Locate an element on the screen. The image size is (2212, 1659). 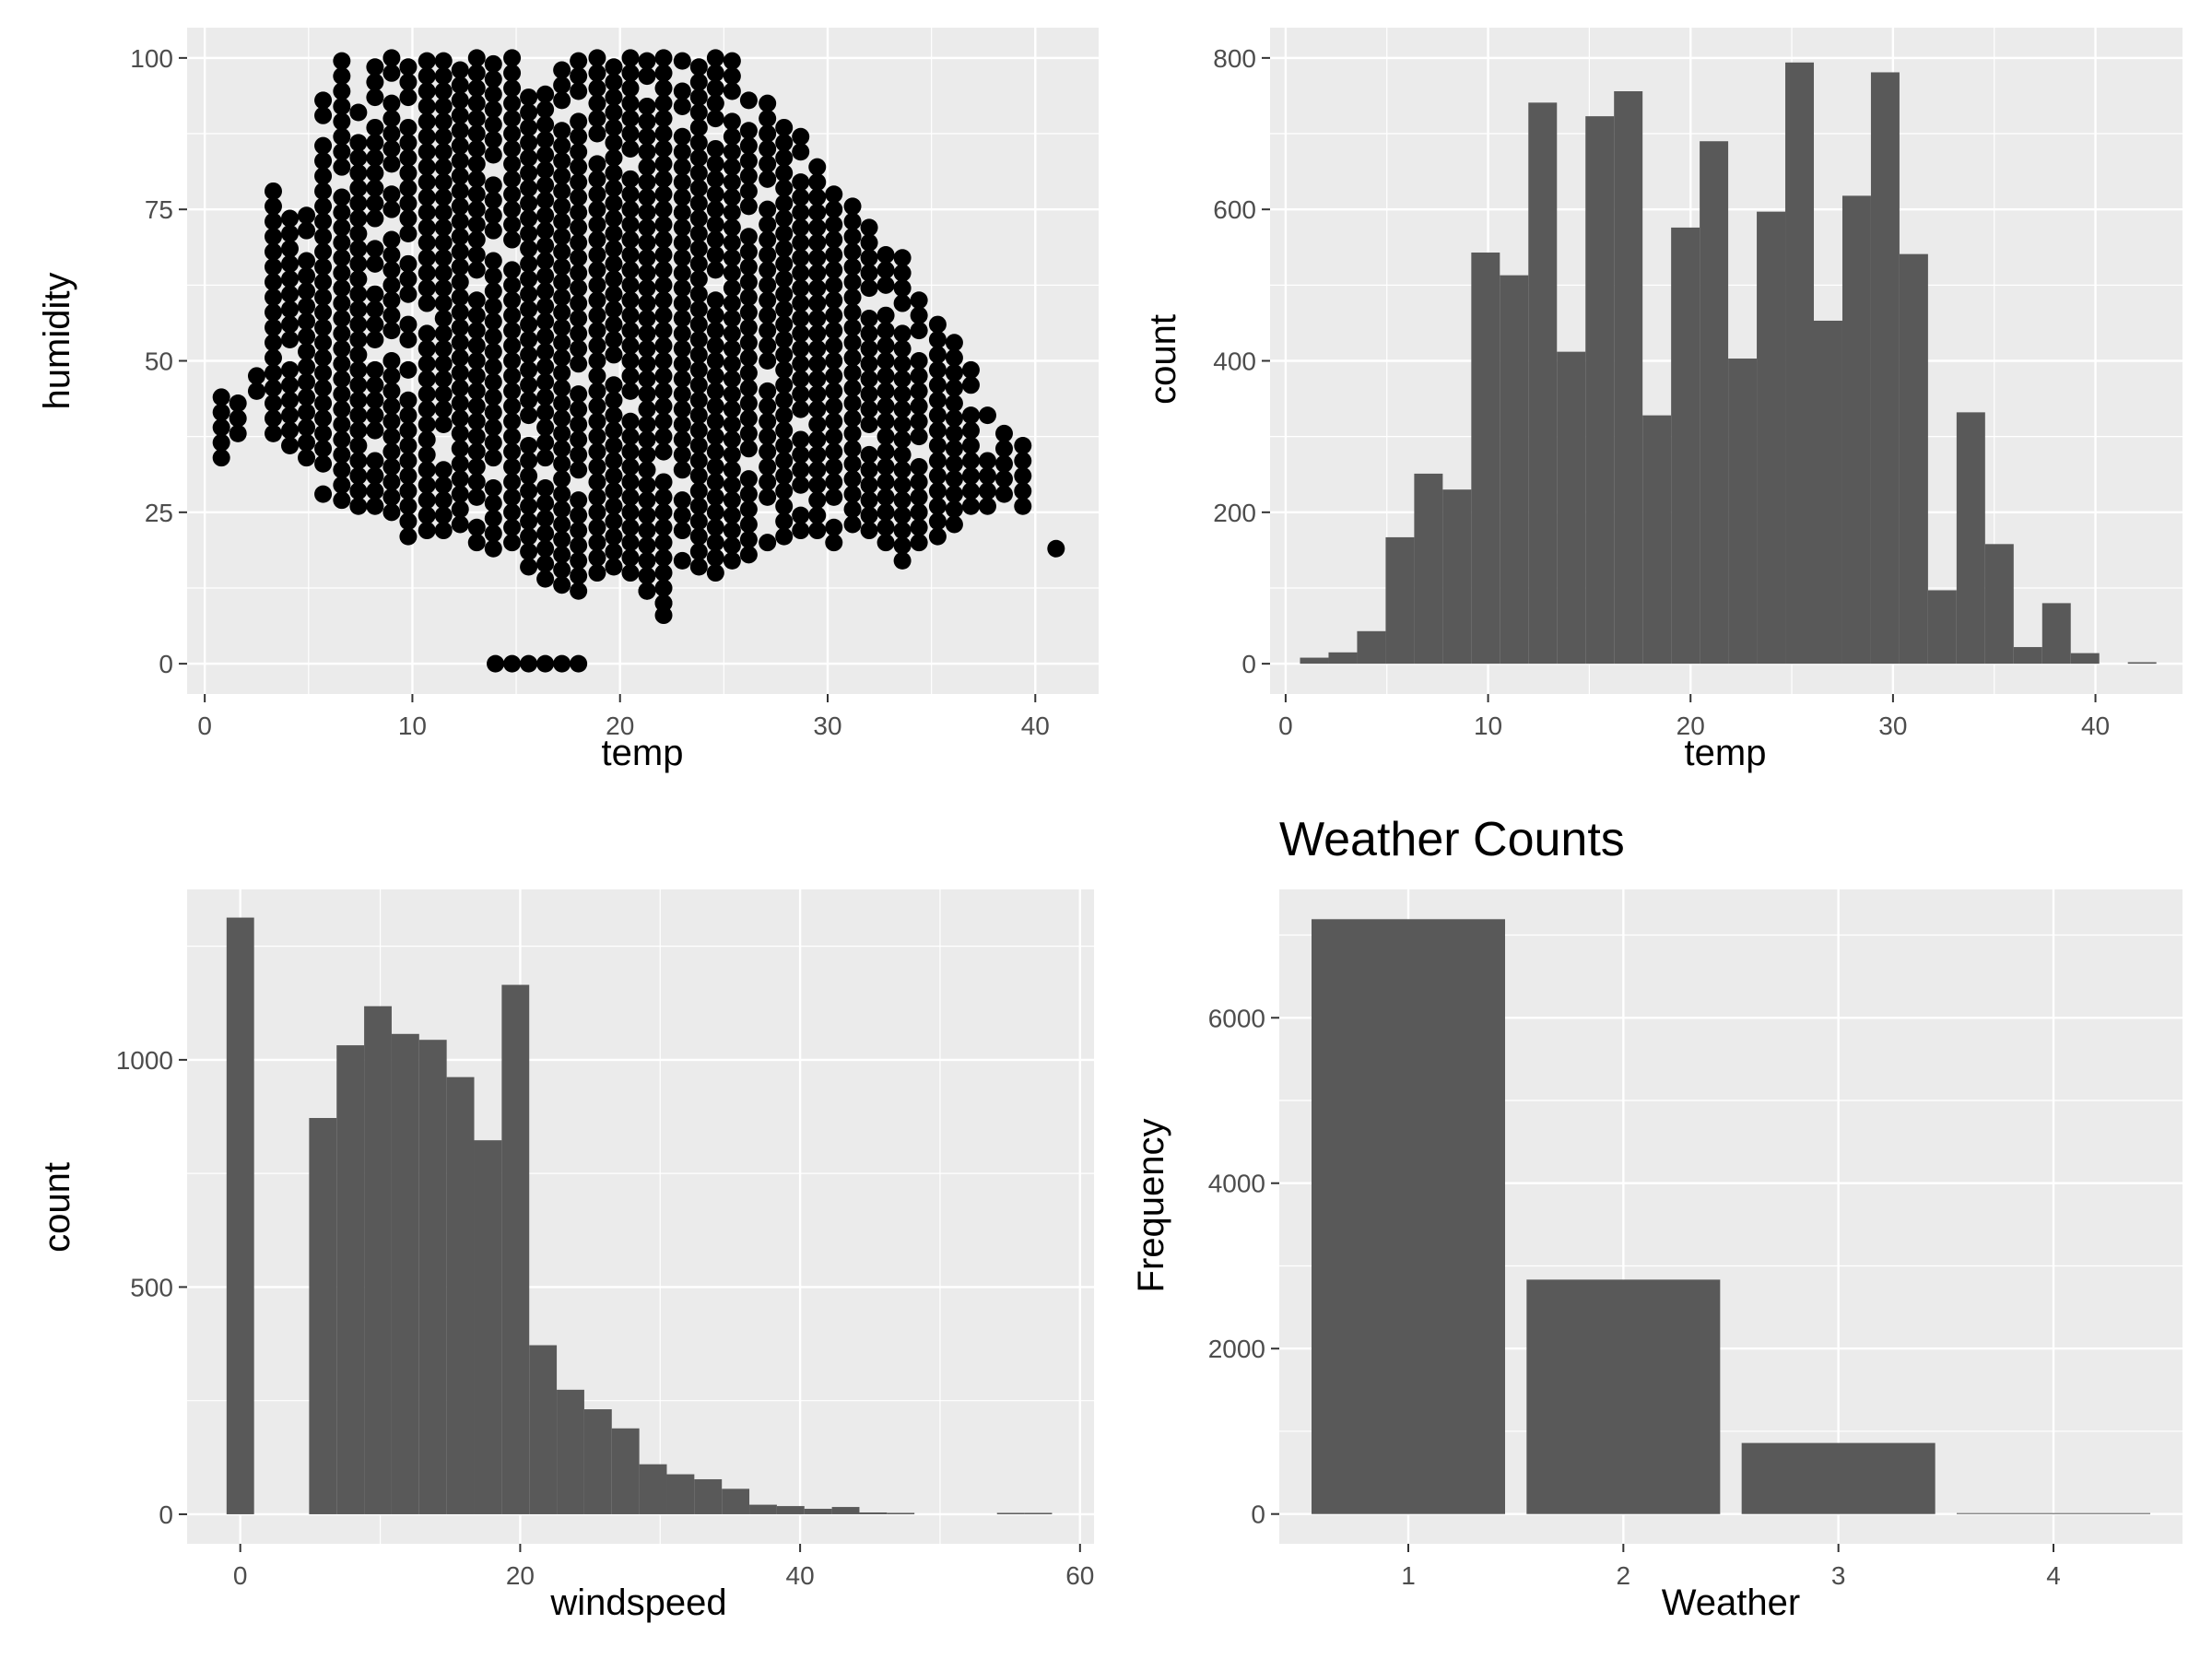
weather-x-tick-label: 4 is located at coordinates (2053, 1575).